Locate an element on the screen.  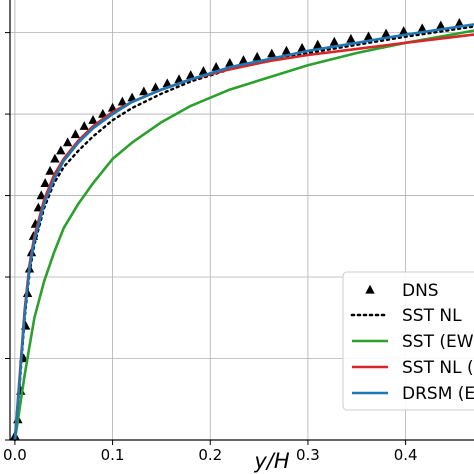
legend-label: SST NL is located at coordinates (432, 316).